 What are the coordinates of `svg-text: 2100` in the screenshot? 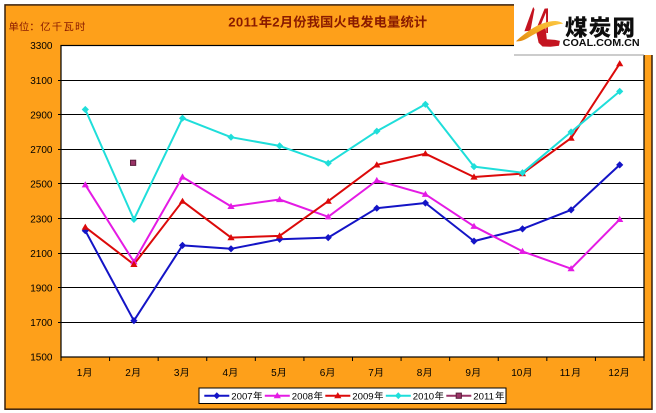 It's located at (41, 254).